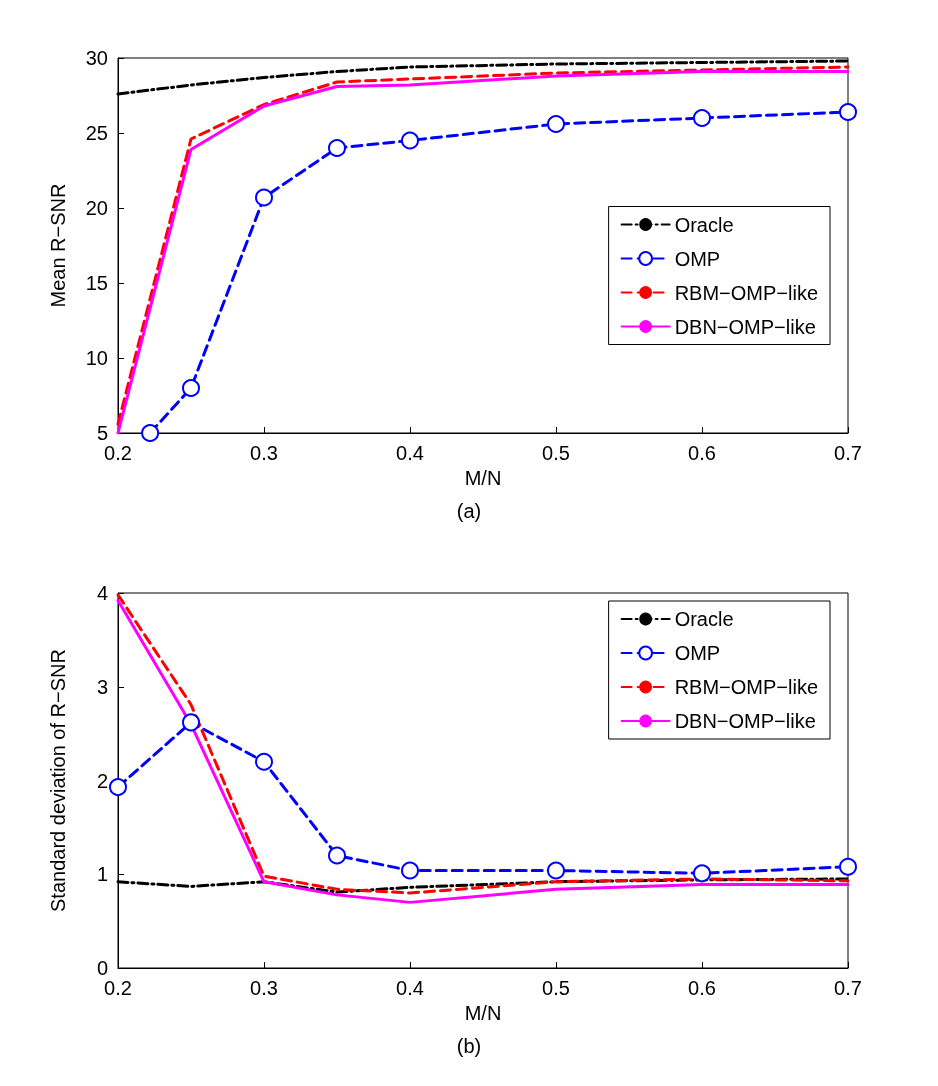 The height and width of the screenshot is (1086, 938). Describe the element at coordinates (102, 780) in the screenshot. I see `y-tick-label: 2` at that location.